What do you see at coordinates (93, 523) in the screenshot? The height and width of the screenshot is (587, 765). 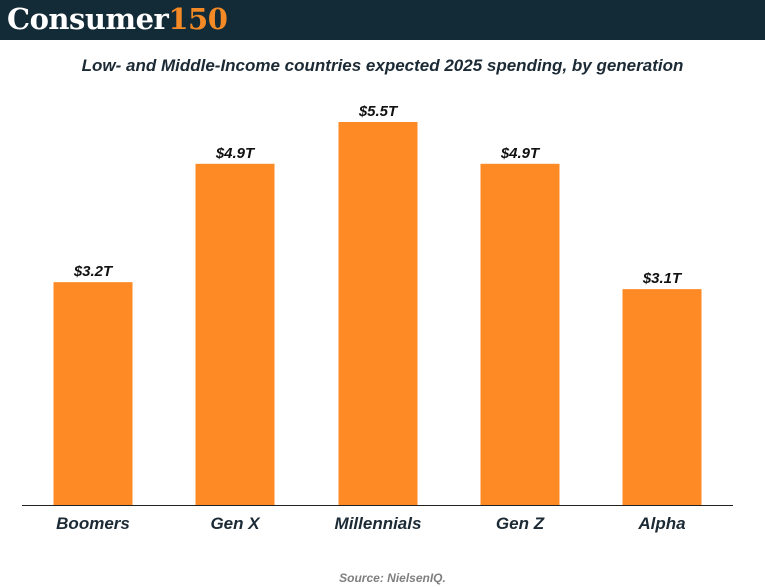 I see `category-label: Boomers` at bounding box center [93, 523].